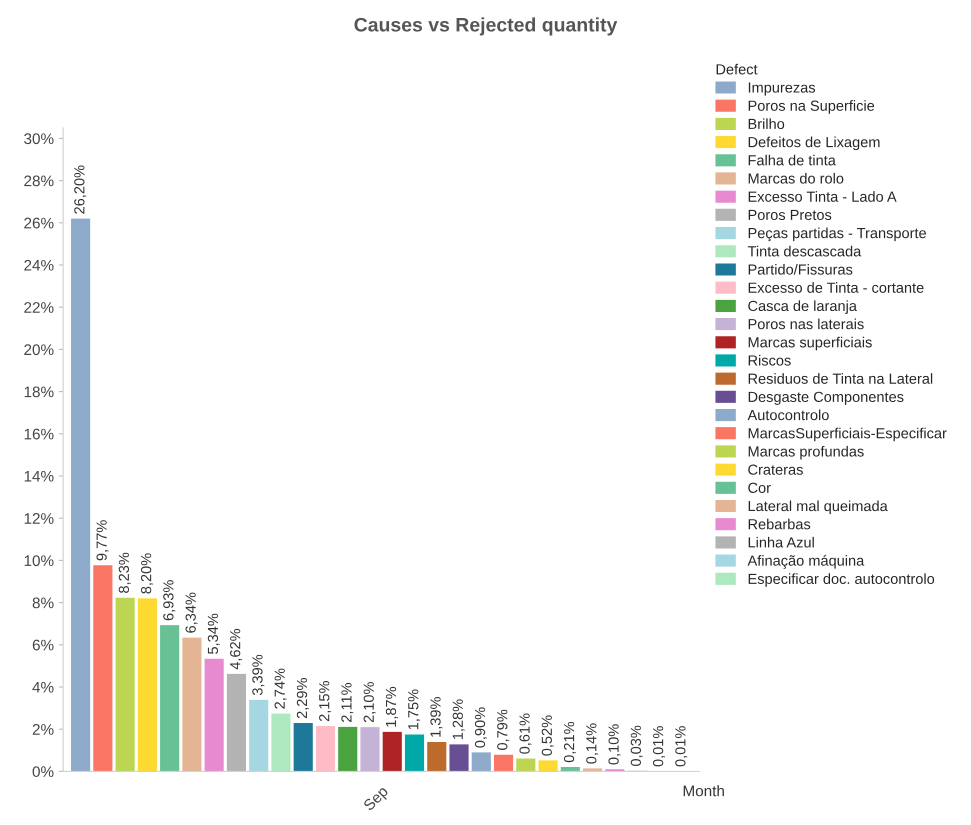  What do you see at coordinates (39, 518) in the screenshot?
I see `y-tick-label: 12%` at bounding box center [39, 518].